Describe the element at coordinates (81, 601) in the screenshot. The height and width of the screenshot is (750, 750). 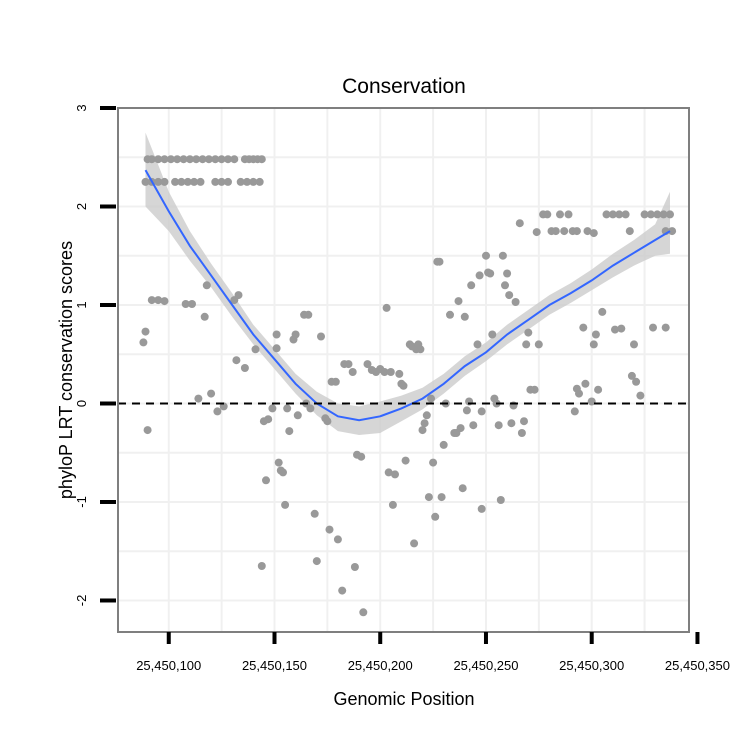
I see `y-tick-label: -2` at that location.